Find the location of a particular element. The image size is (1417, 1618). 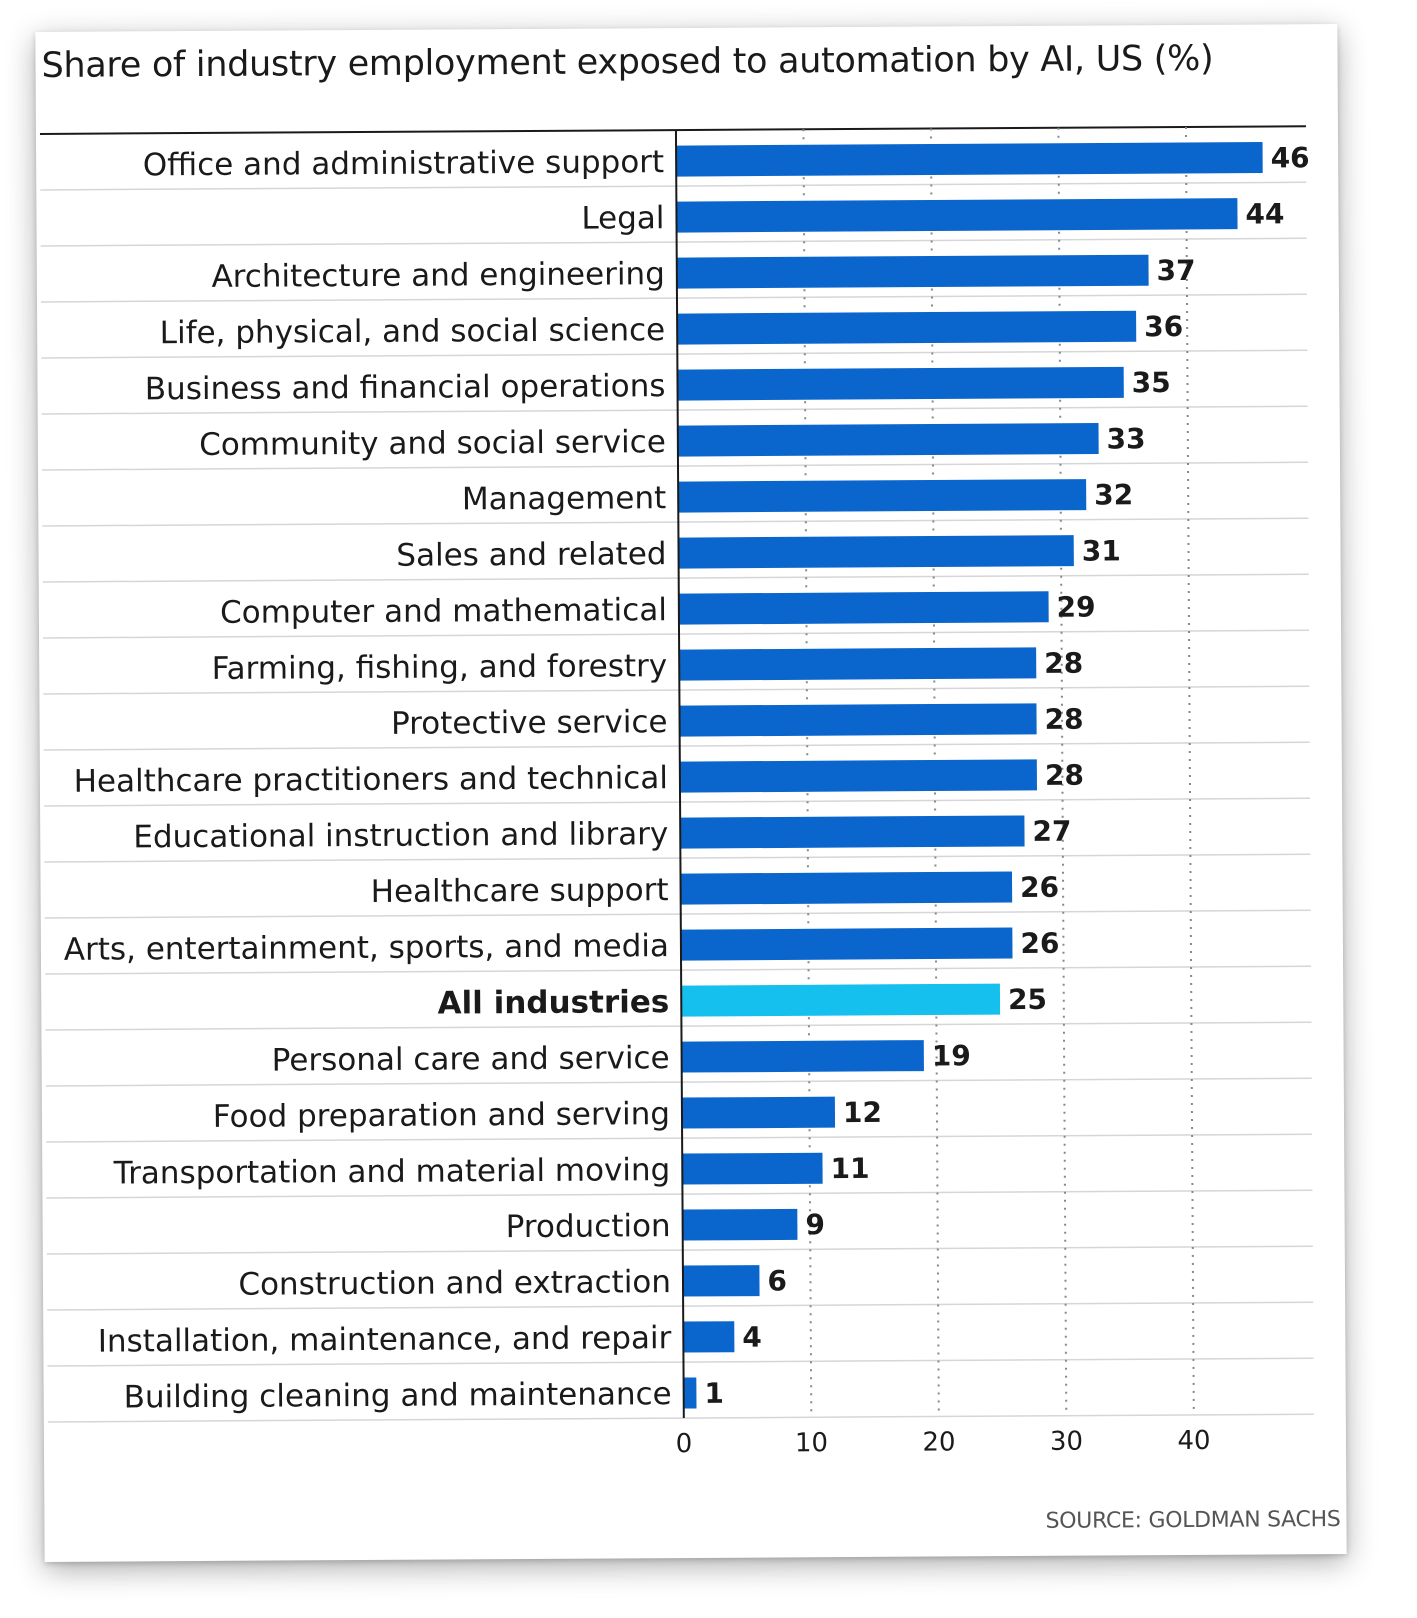

value-label: 4 is located at coordinates (752, 1337).